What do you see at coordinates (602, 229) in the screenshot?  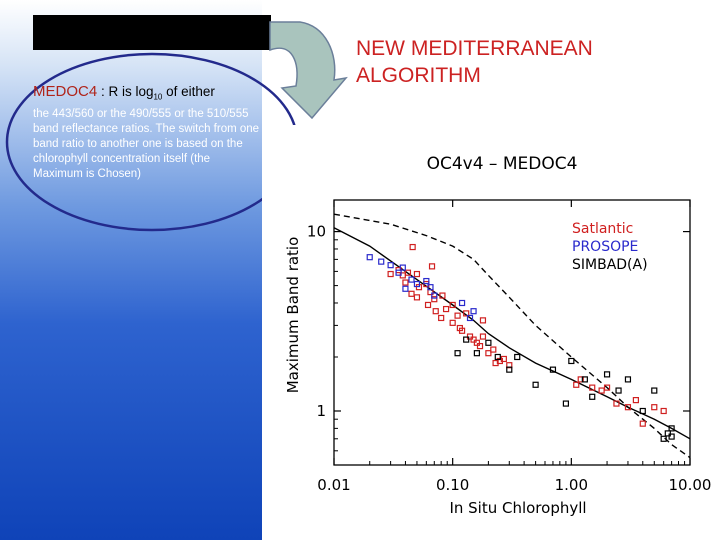 I see `legend-satlantic: Satlantic` at bounding box center [602, 229].